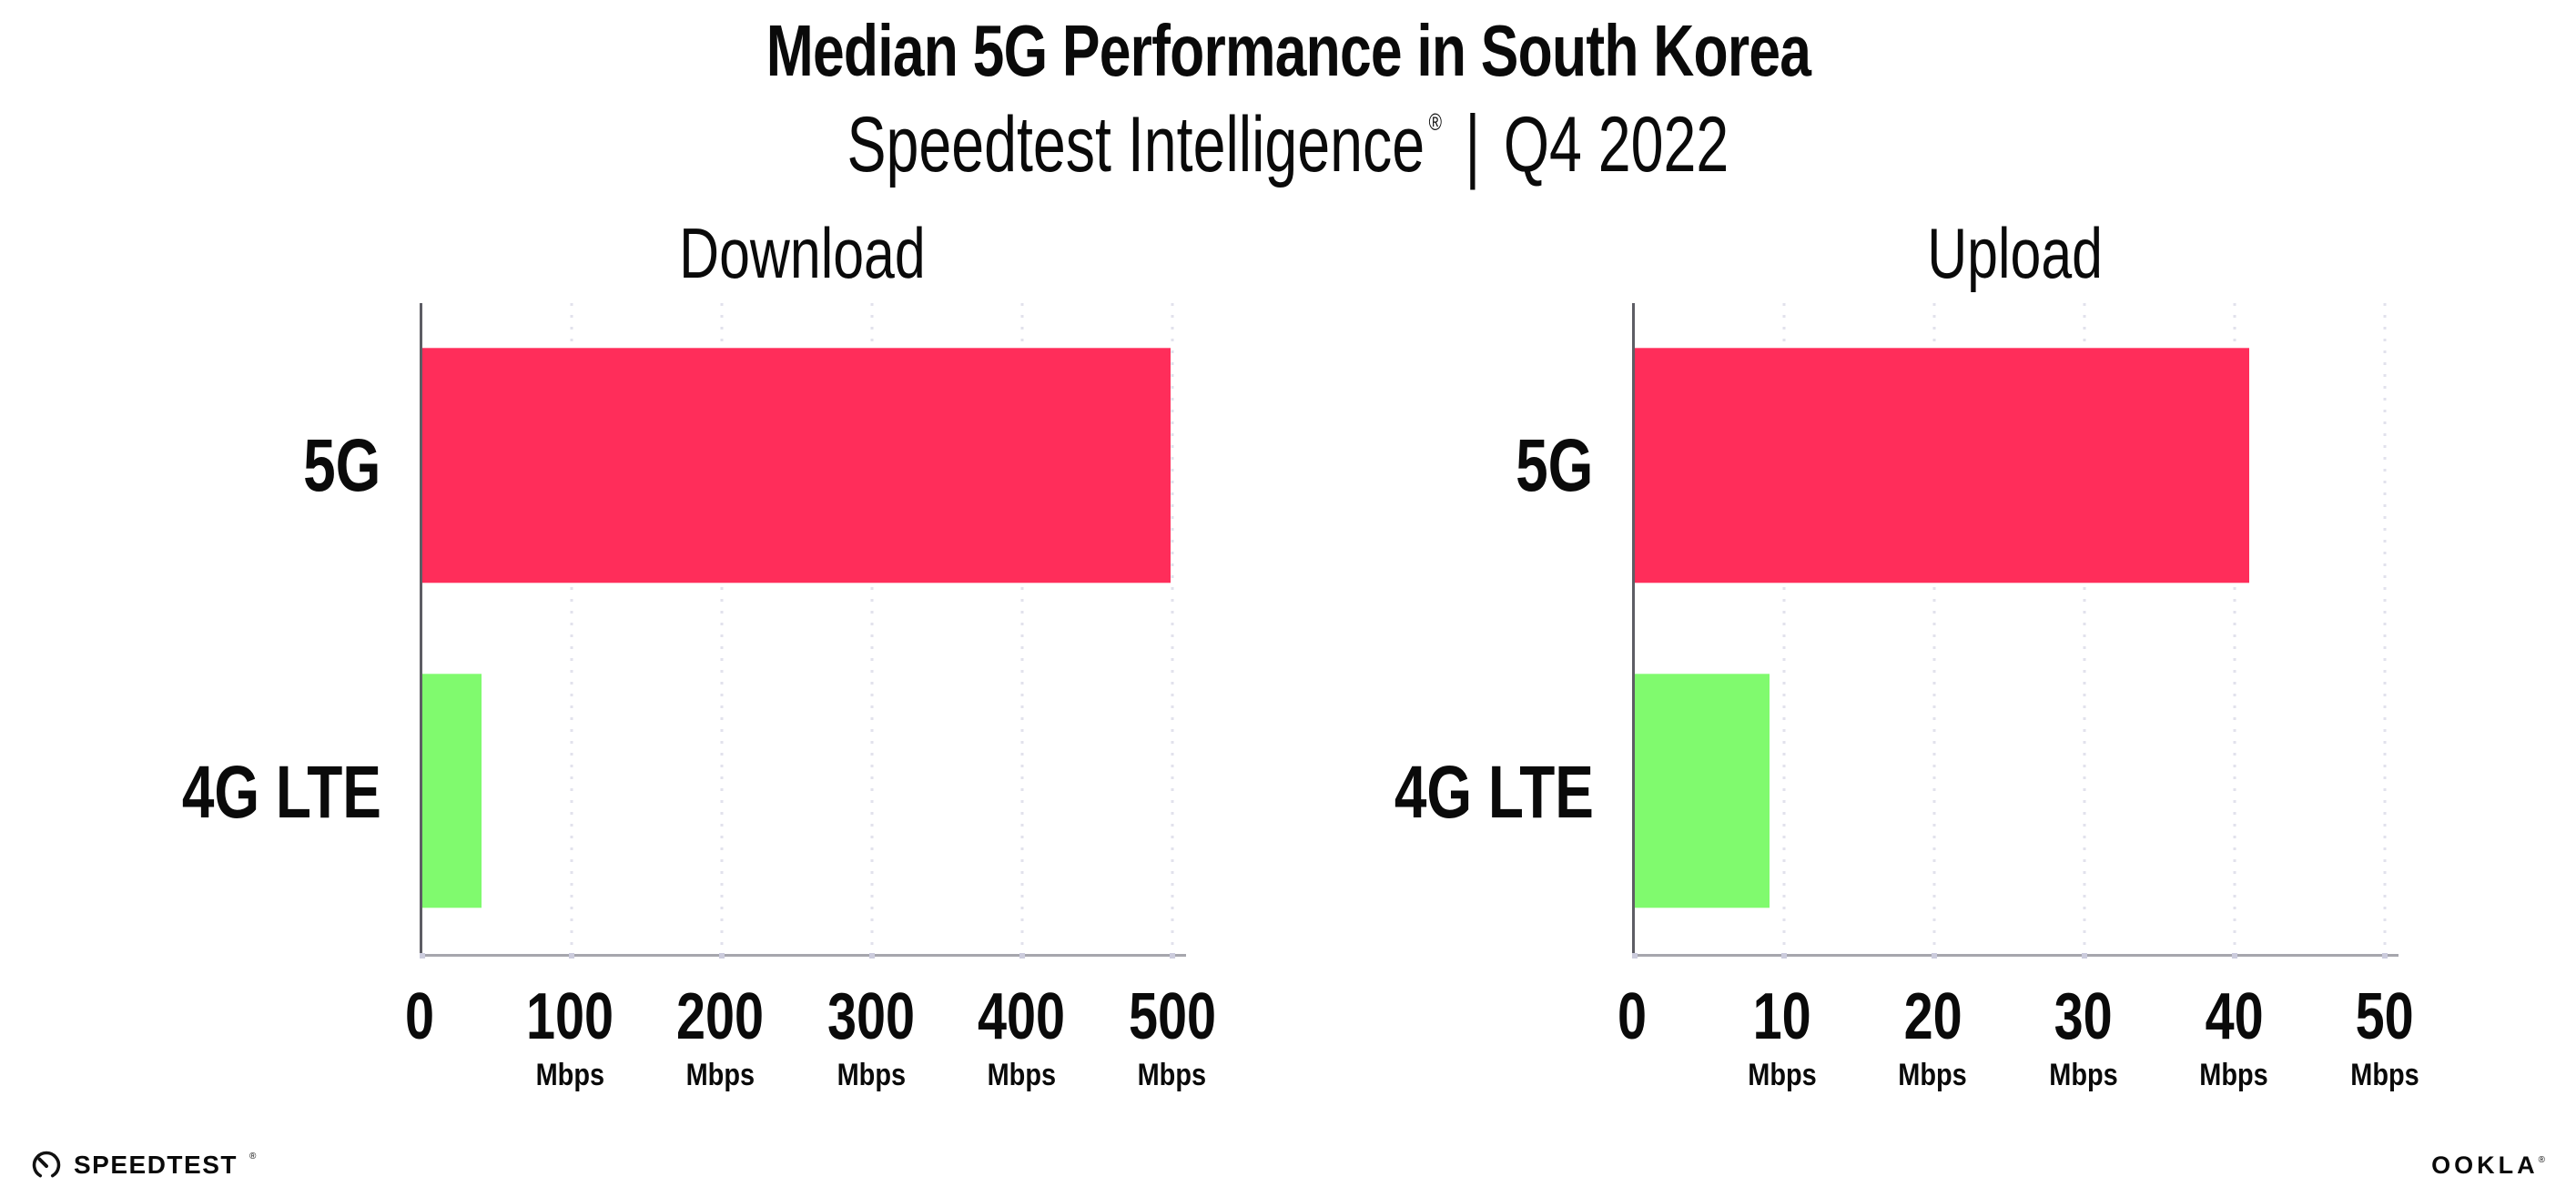 The width and height of the screenshot is (2576, 1197). I want to click on download-chart-title: Download, so click(802, 253).